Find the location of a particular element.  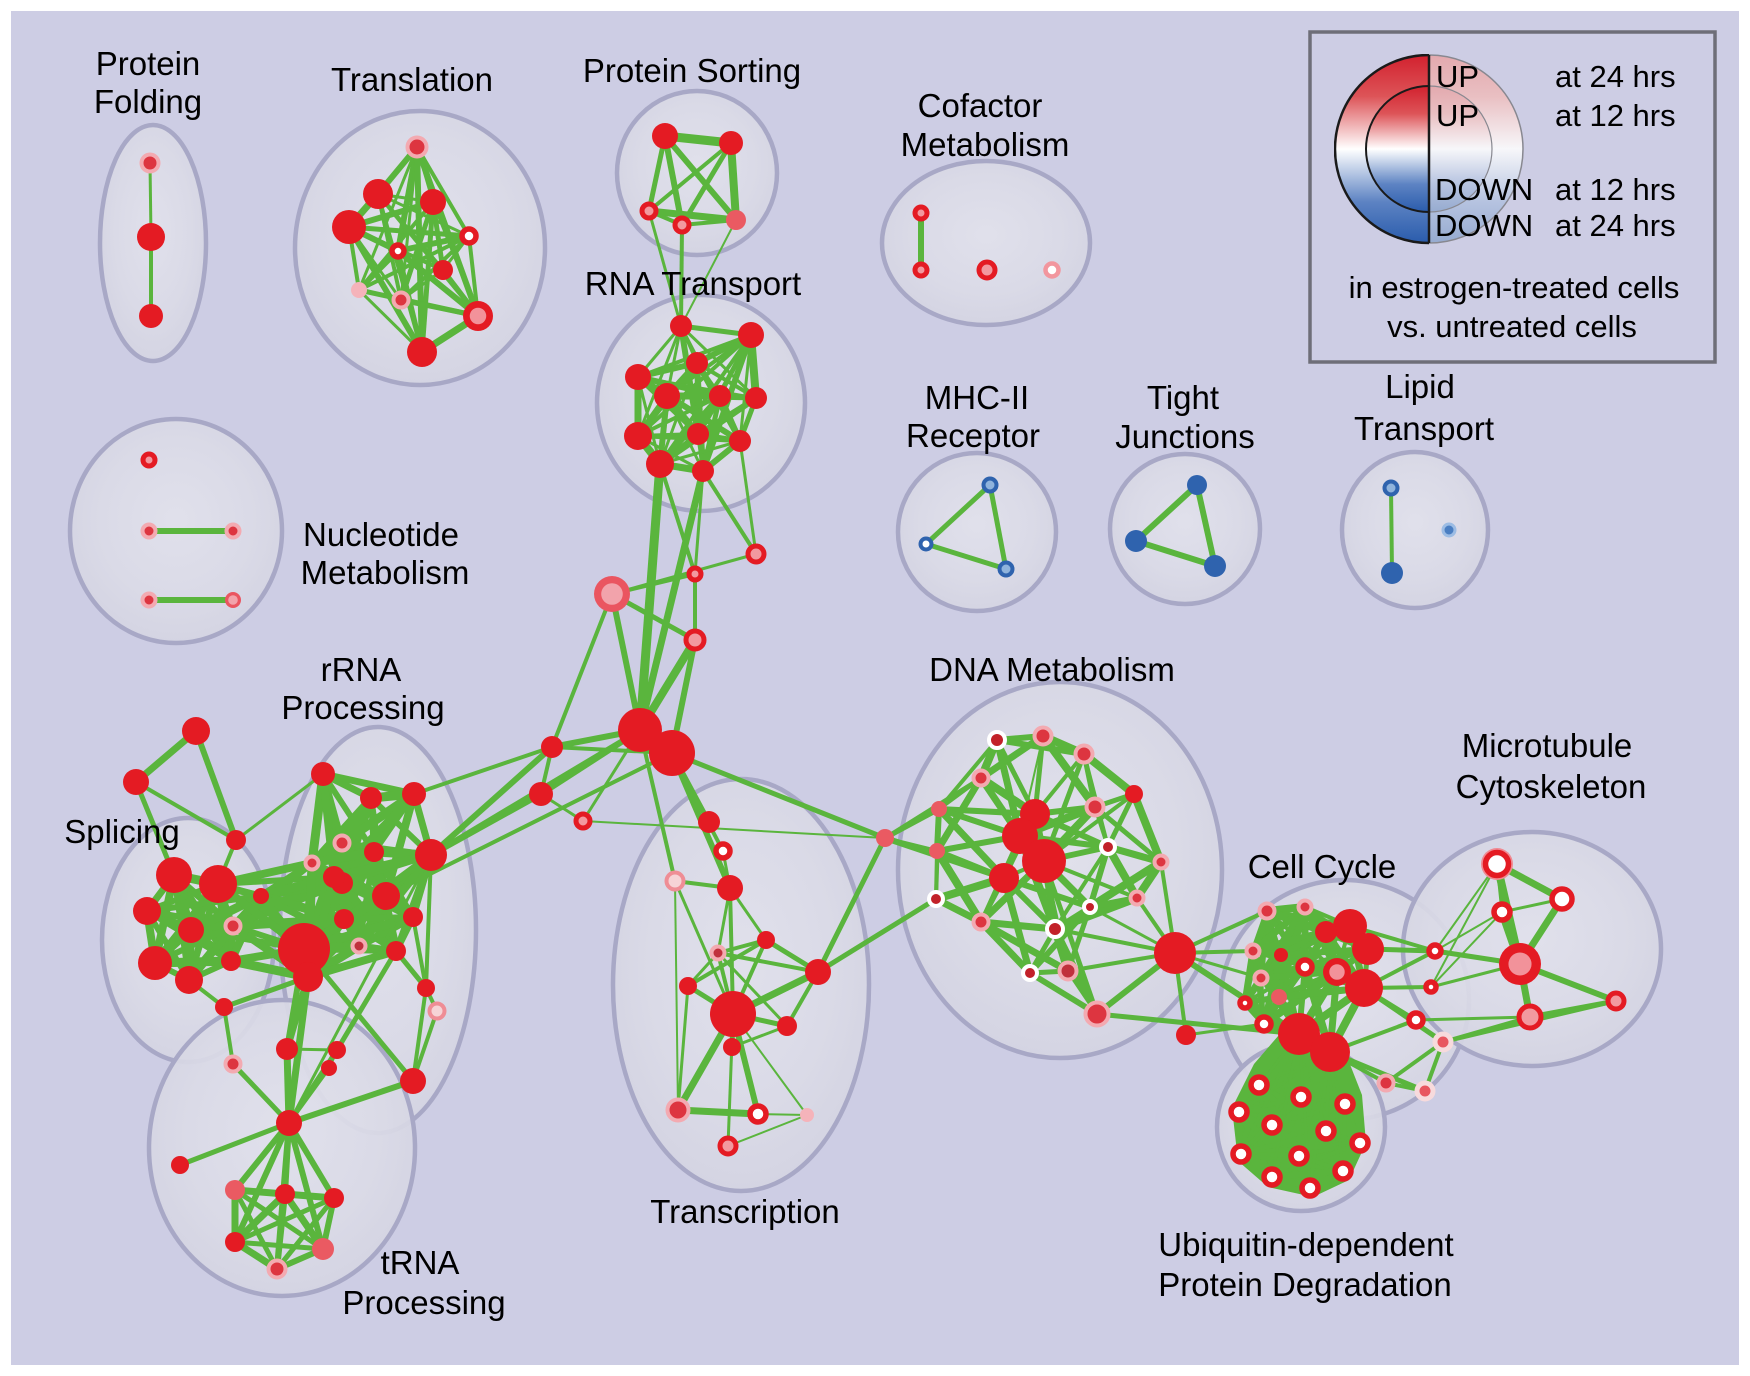

svg-text: Protein Sorting is located at coordinates (692, 70).